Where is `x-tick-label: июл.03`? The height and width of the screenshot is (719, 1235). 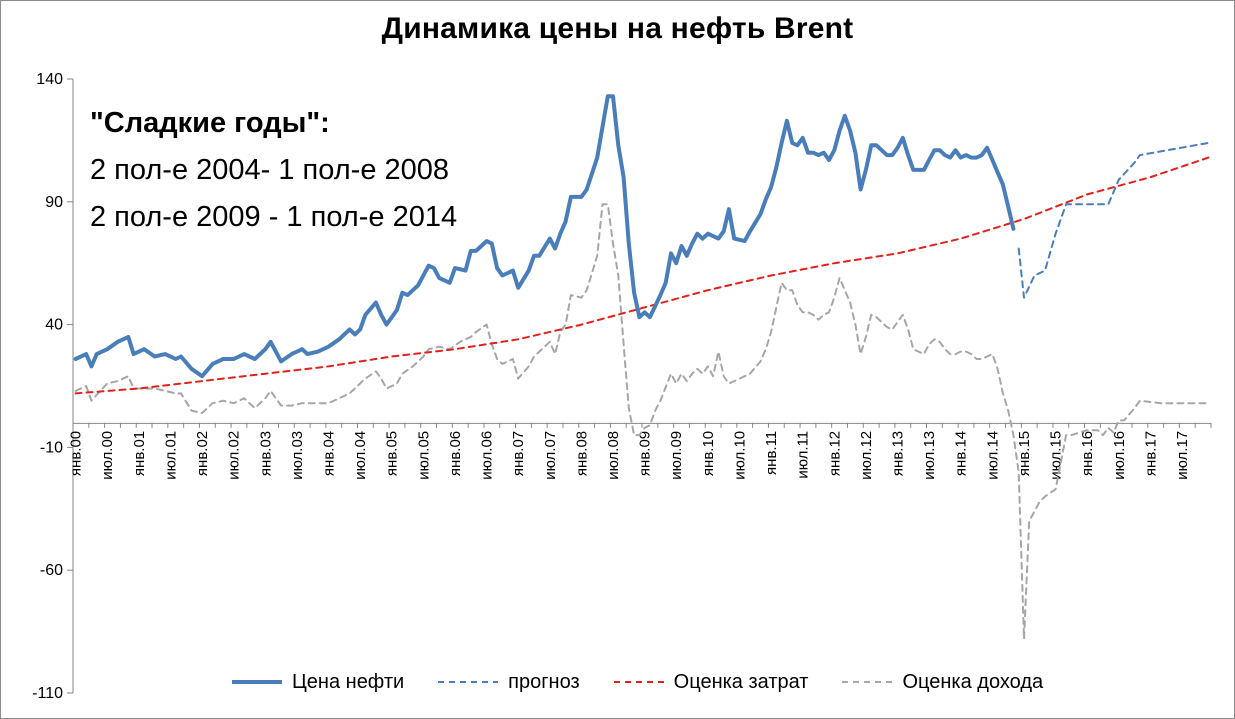 x-tick-label: июл.03 is located at coordinates (297, 455).